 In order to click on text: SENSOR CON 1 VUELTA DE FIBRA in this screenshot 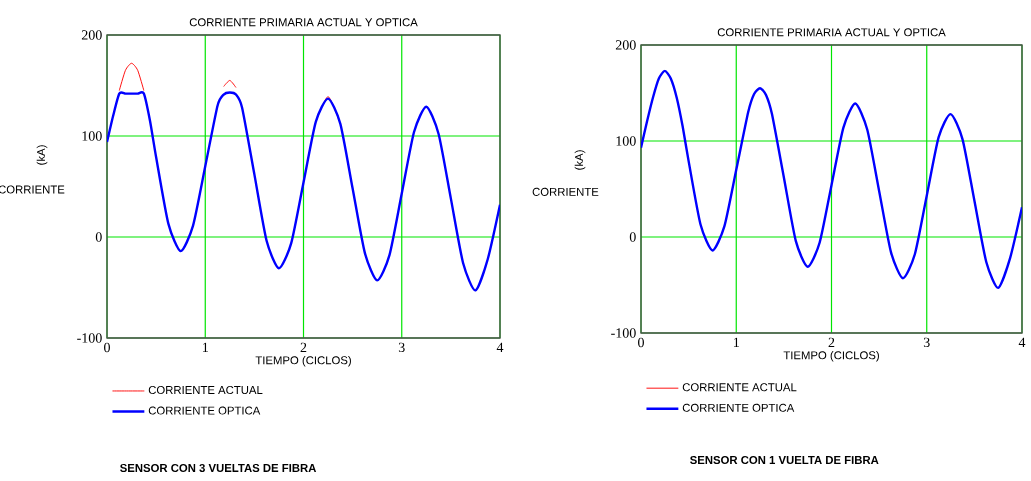, I will do `click(784, 459)`.